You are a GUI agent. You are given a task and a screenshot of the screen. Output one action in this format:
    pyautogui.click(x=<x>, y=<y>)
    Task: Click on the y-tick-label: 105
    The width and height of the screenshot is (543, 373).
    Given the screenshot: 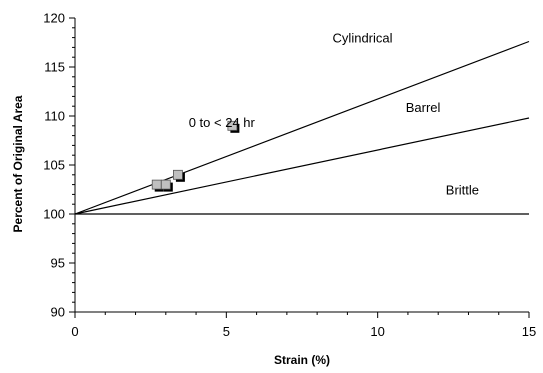 What is the action you would take?
    pyautogui.click(x=54, y=165)
    